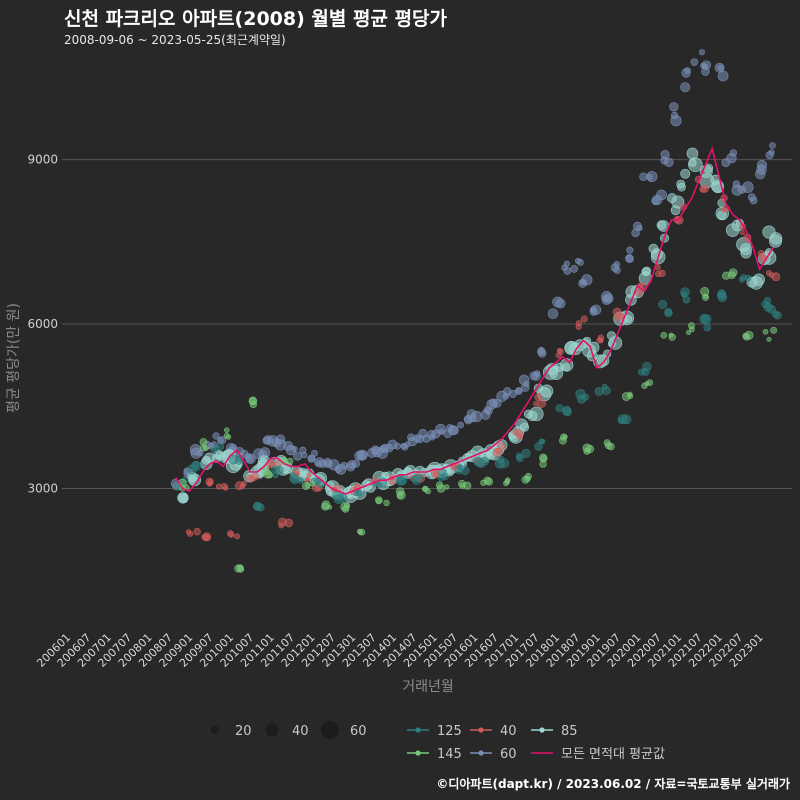  What do you see at coordinates (42, 324) in the screenshot?
I see `y-tick-label: 6000` at bounding box center [42, 324].